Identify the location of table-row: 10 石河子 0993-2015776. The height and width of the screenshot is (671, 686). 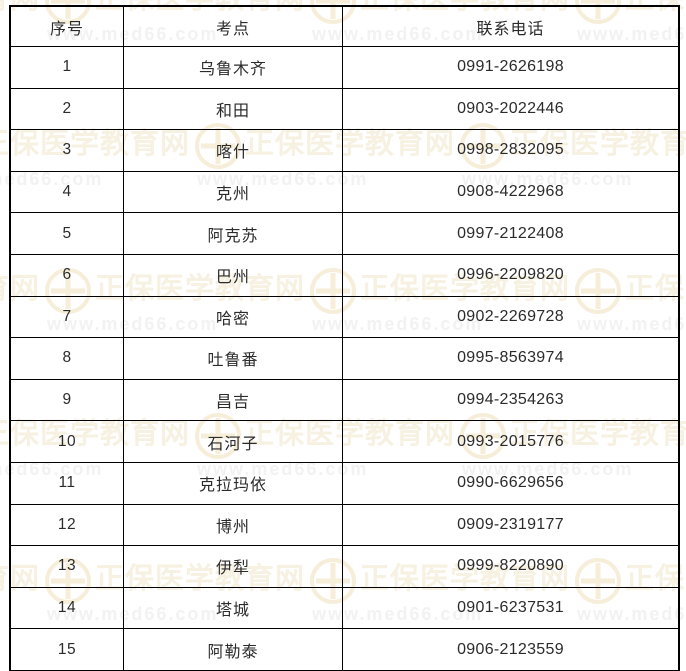
(344, 441).